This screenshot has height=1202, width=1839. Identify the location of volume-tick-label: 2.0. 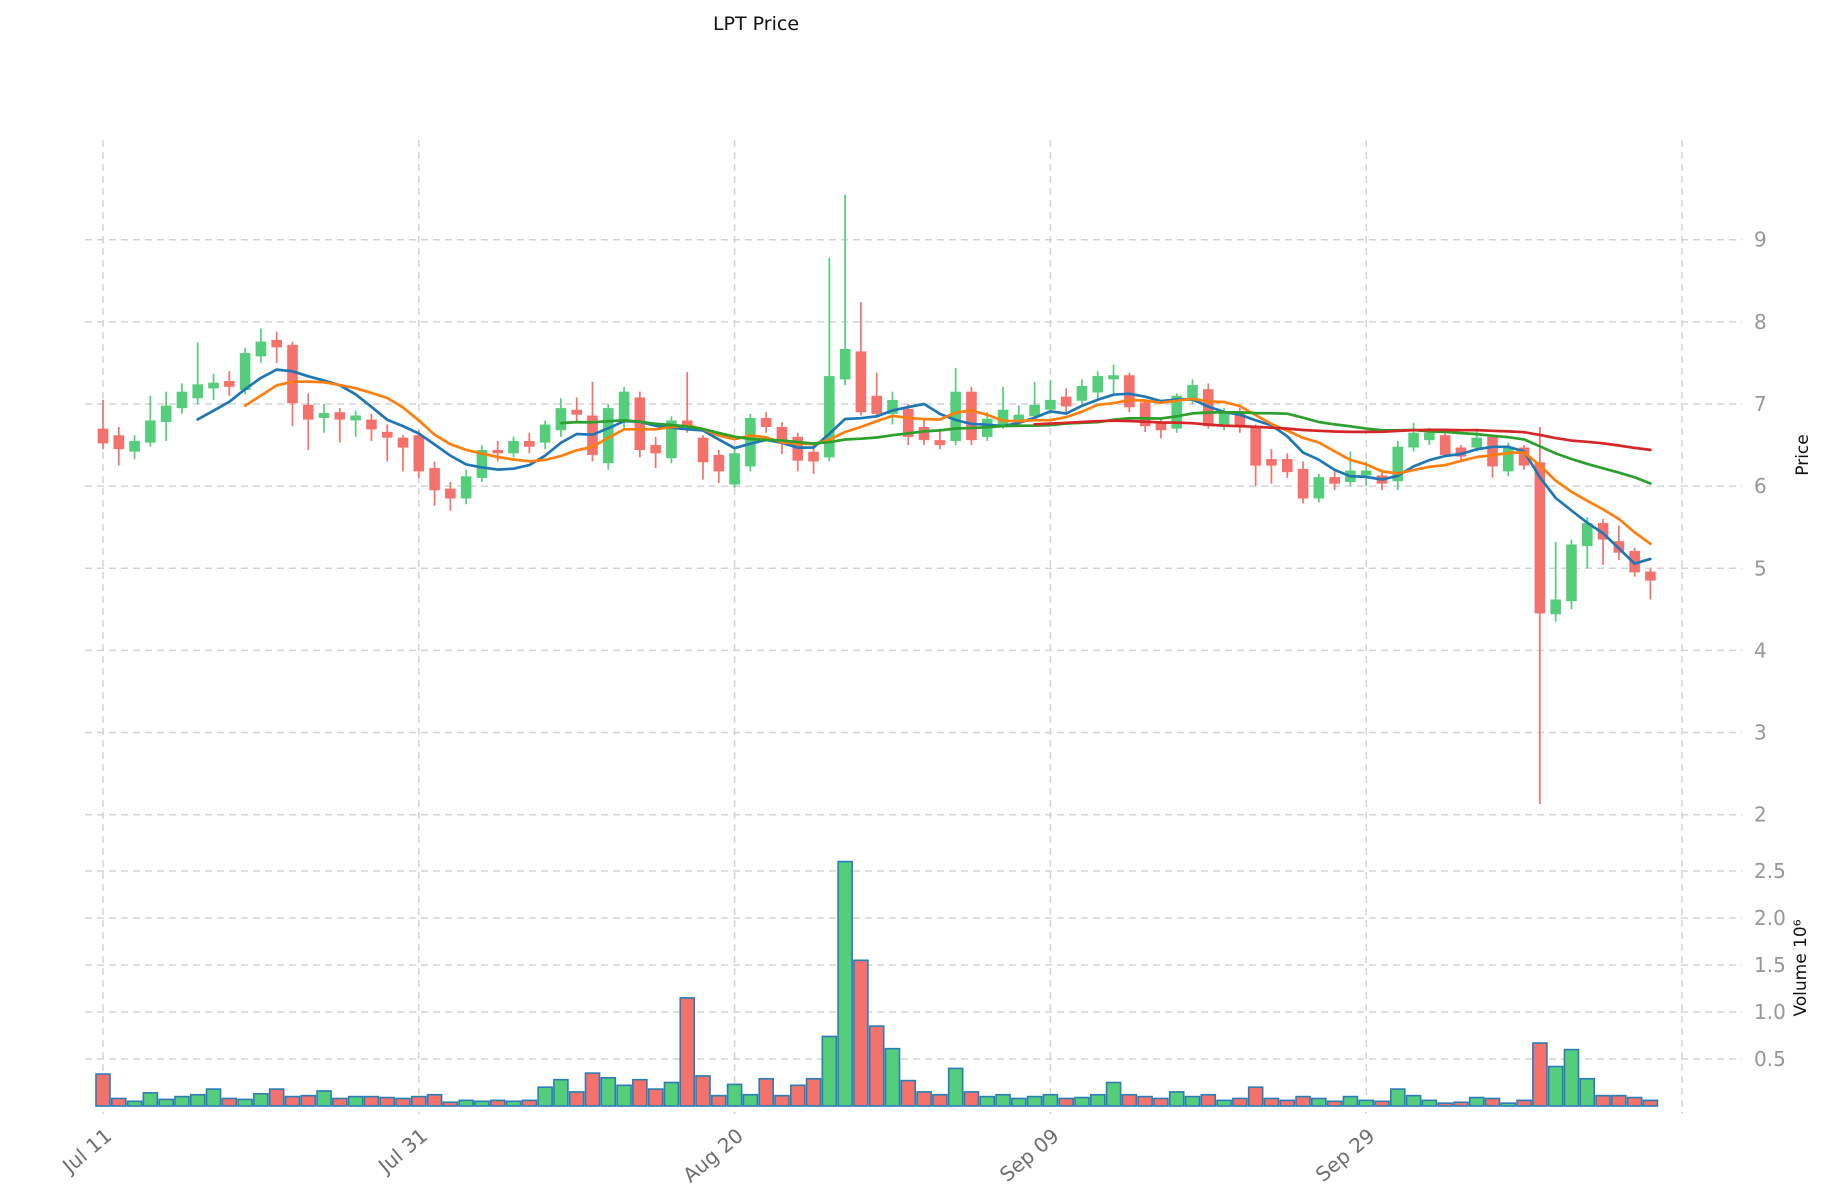
(1770, 918).